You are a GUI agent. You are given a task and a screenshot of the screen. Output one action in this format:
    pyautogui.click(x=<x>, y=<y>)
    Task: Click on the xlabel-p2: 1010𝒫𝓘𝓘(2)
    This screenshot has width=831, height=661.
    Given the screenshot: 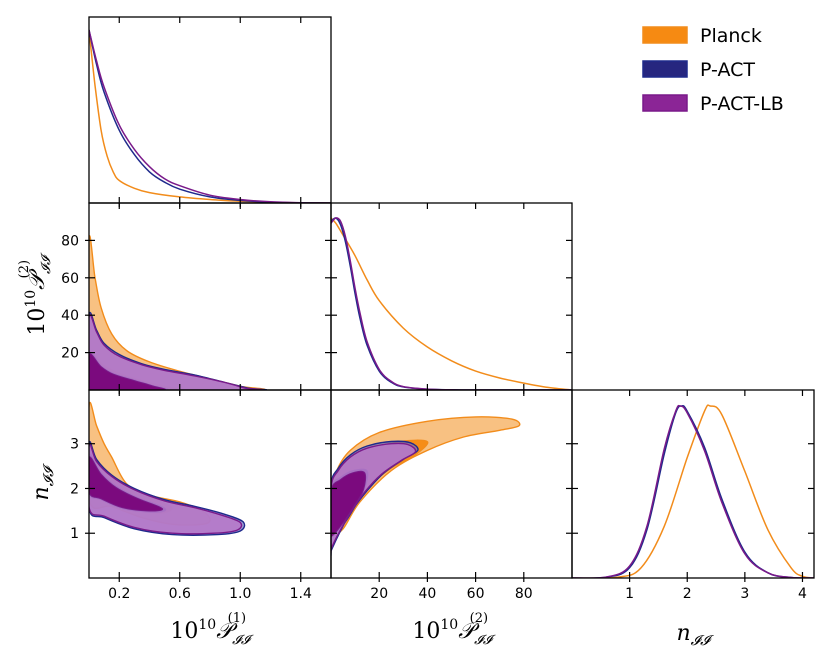 What is the action you would take?
    pyautogui.click(x=453, y=629)
    